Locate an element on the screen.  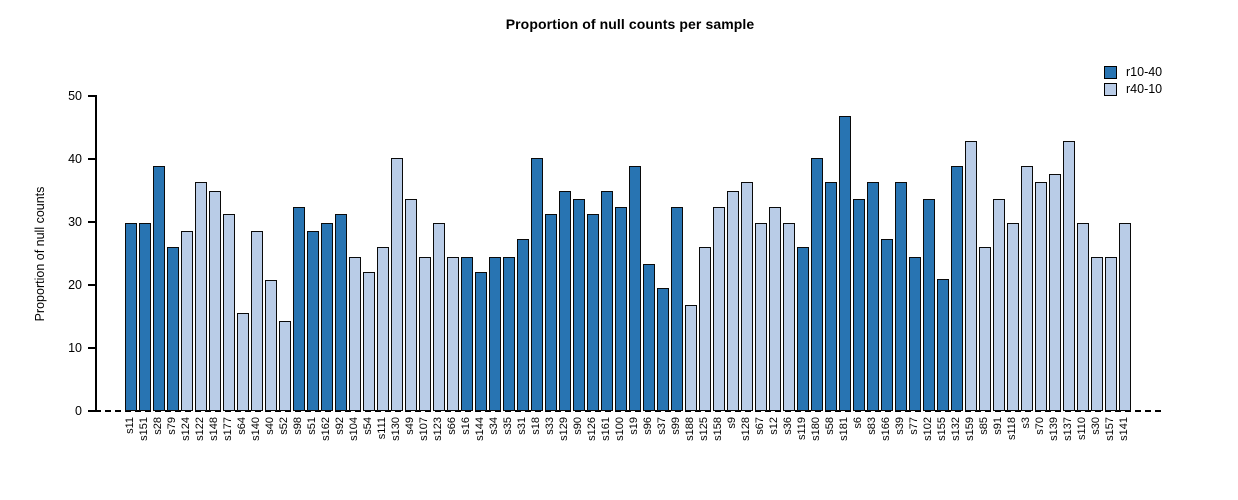
legend-label-r10-40: r10-40 is located at coordinates (1144, 72).